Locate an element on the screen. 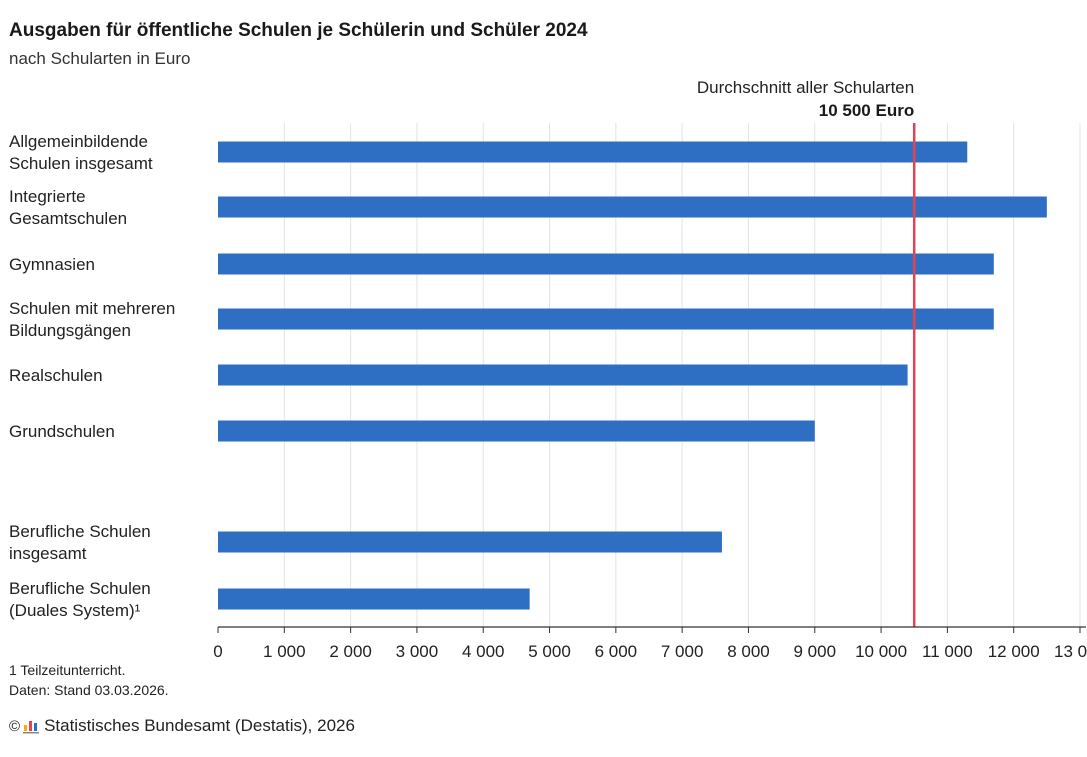 The height and width of the screenshot is (757, 1087). category-label-3: Schulen mit mehreren Bildungsgängen is located at coordinates (92, 319).